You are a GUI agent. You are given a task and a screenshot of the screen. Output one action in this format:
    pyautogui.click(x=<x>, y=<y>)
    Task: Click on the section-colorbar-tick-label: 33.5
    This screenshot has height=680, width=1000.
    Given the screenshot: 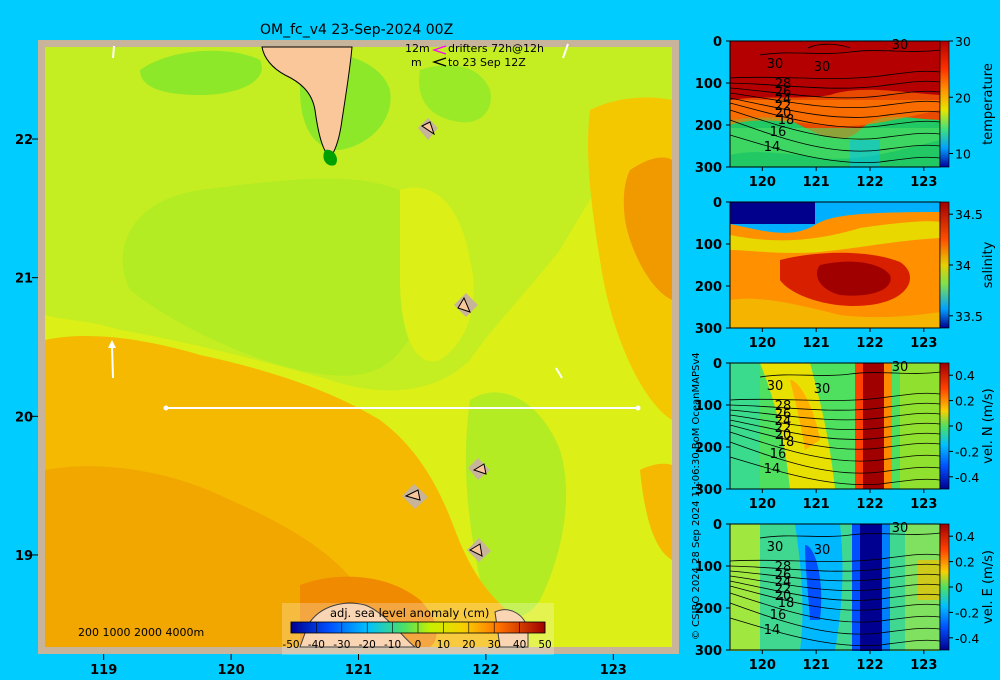 What is the action you would take?
    pyautogui.click(x=969, y=316)
    